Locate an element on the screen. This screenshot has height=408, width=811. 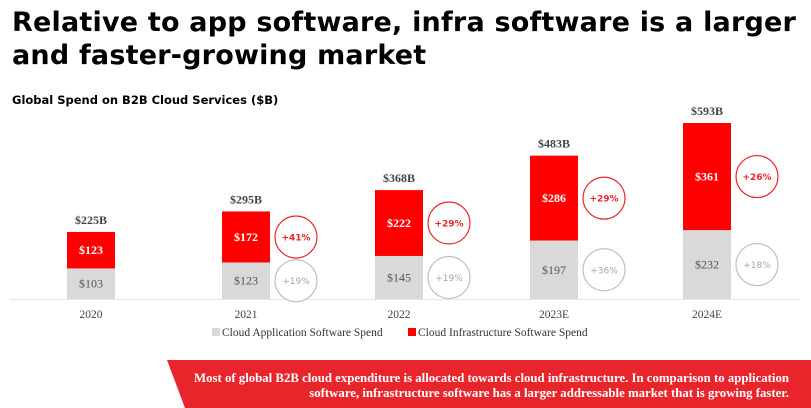
chart-title: Global Spend on B2B Cloud Services ($B) is located at coordinates (145, 100).